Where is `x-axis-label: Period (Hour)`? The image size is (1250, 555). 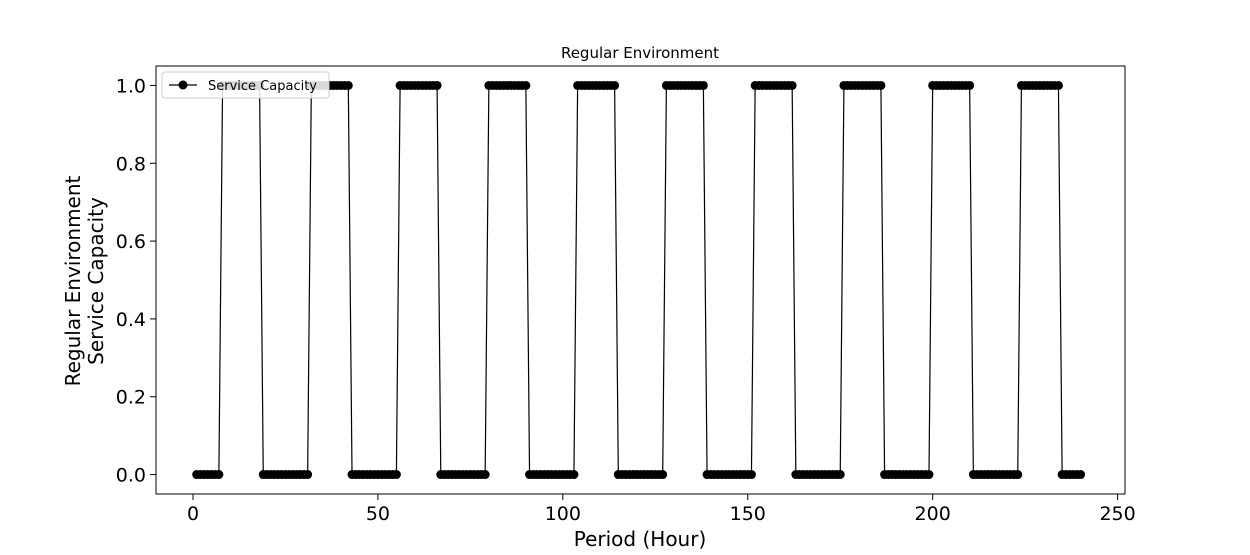 x-axis-label: Period (Hour) is located at coordinates (640, 539).